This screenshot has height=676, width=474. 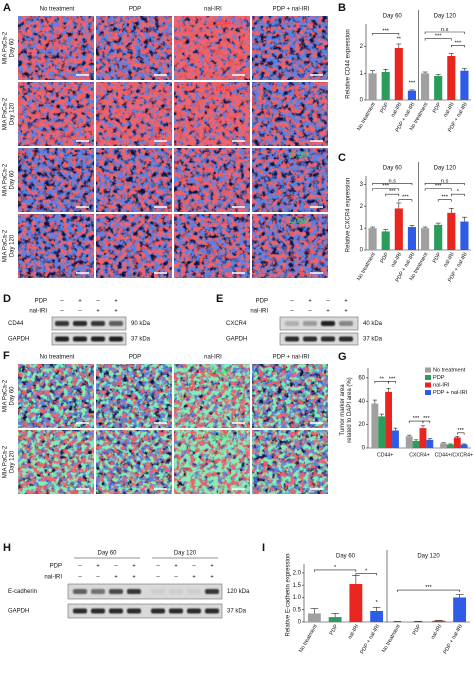 I want to click on significance-label: *, so click(x=377, y=603).